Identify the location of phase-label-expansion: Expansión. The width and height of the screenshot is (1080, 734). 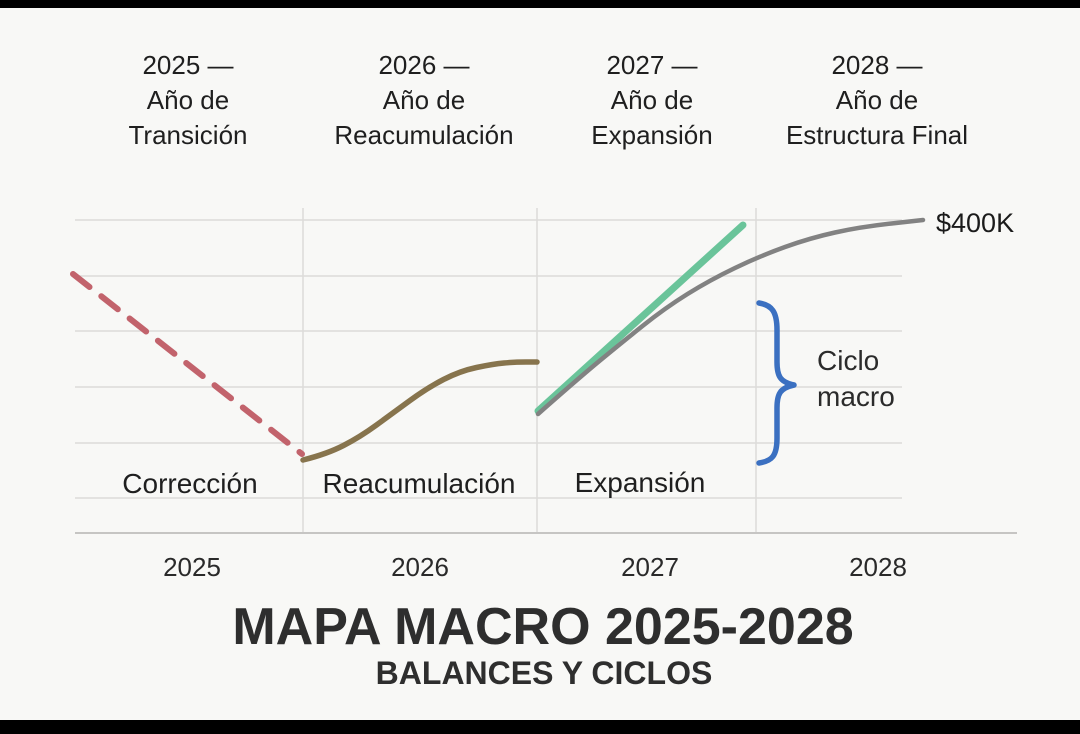
(640, 482).